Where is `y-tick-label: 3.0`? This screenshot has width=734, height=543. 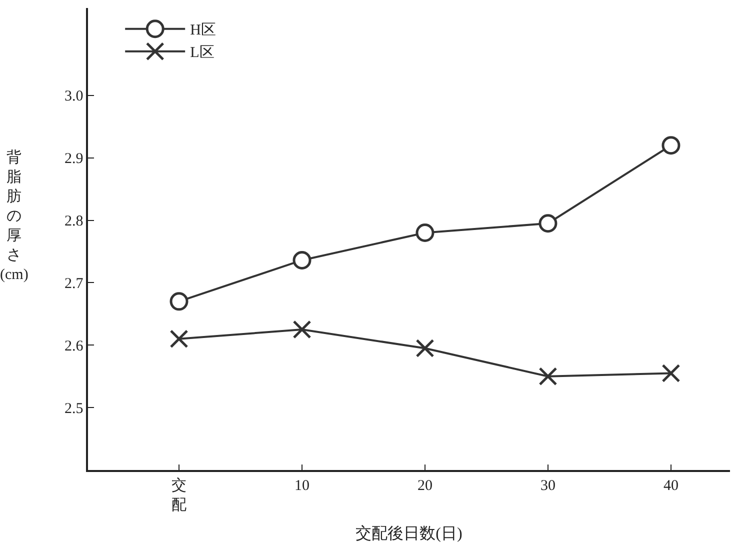 y-tick-label: 3.0 is located at coordinates (74, 96).